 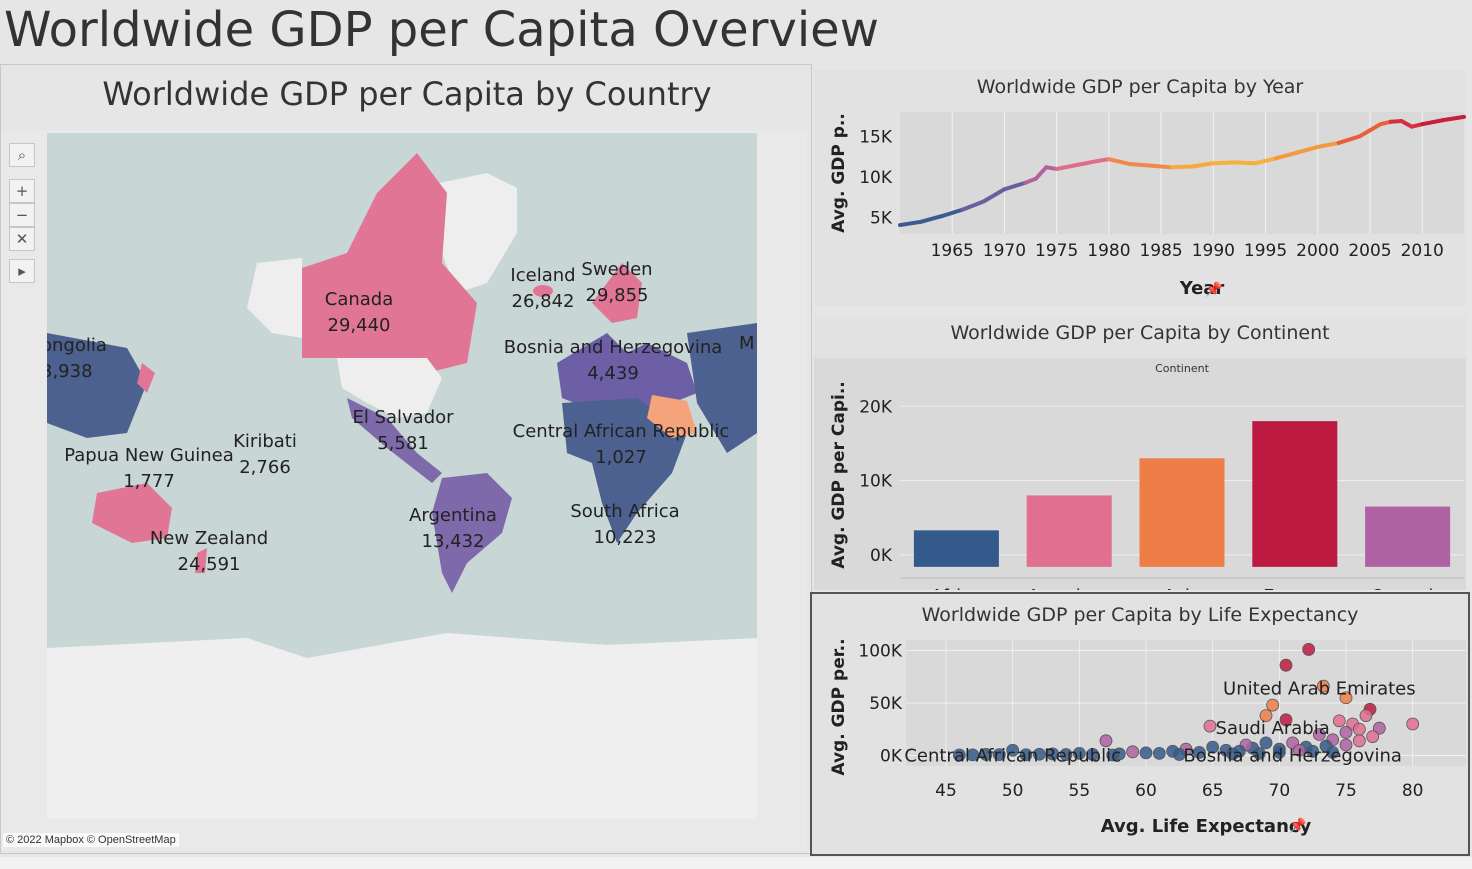 I want to click on country-iceland, so click(x=543, y=291).